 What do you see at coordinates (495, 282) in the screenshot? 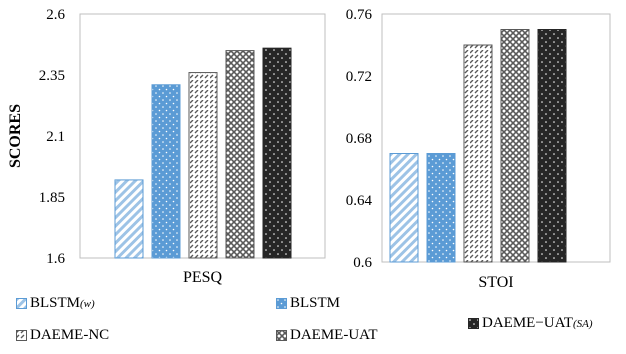
I see `x-category-label: STOI` at bounding box center [495, 282].